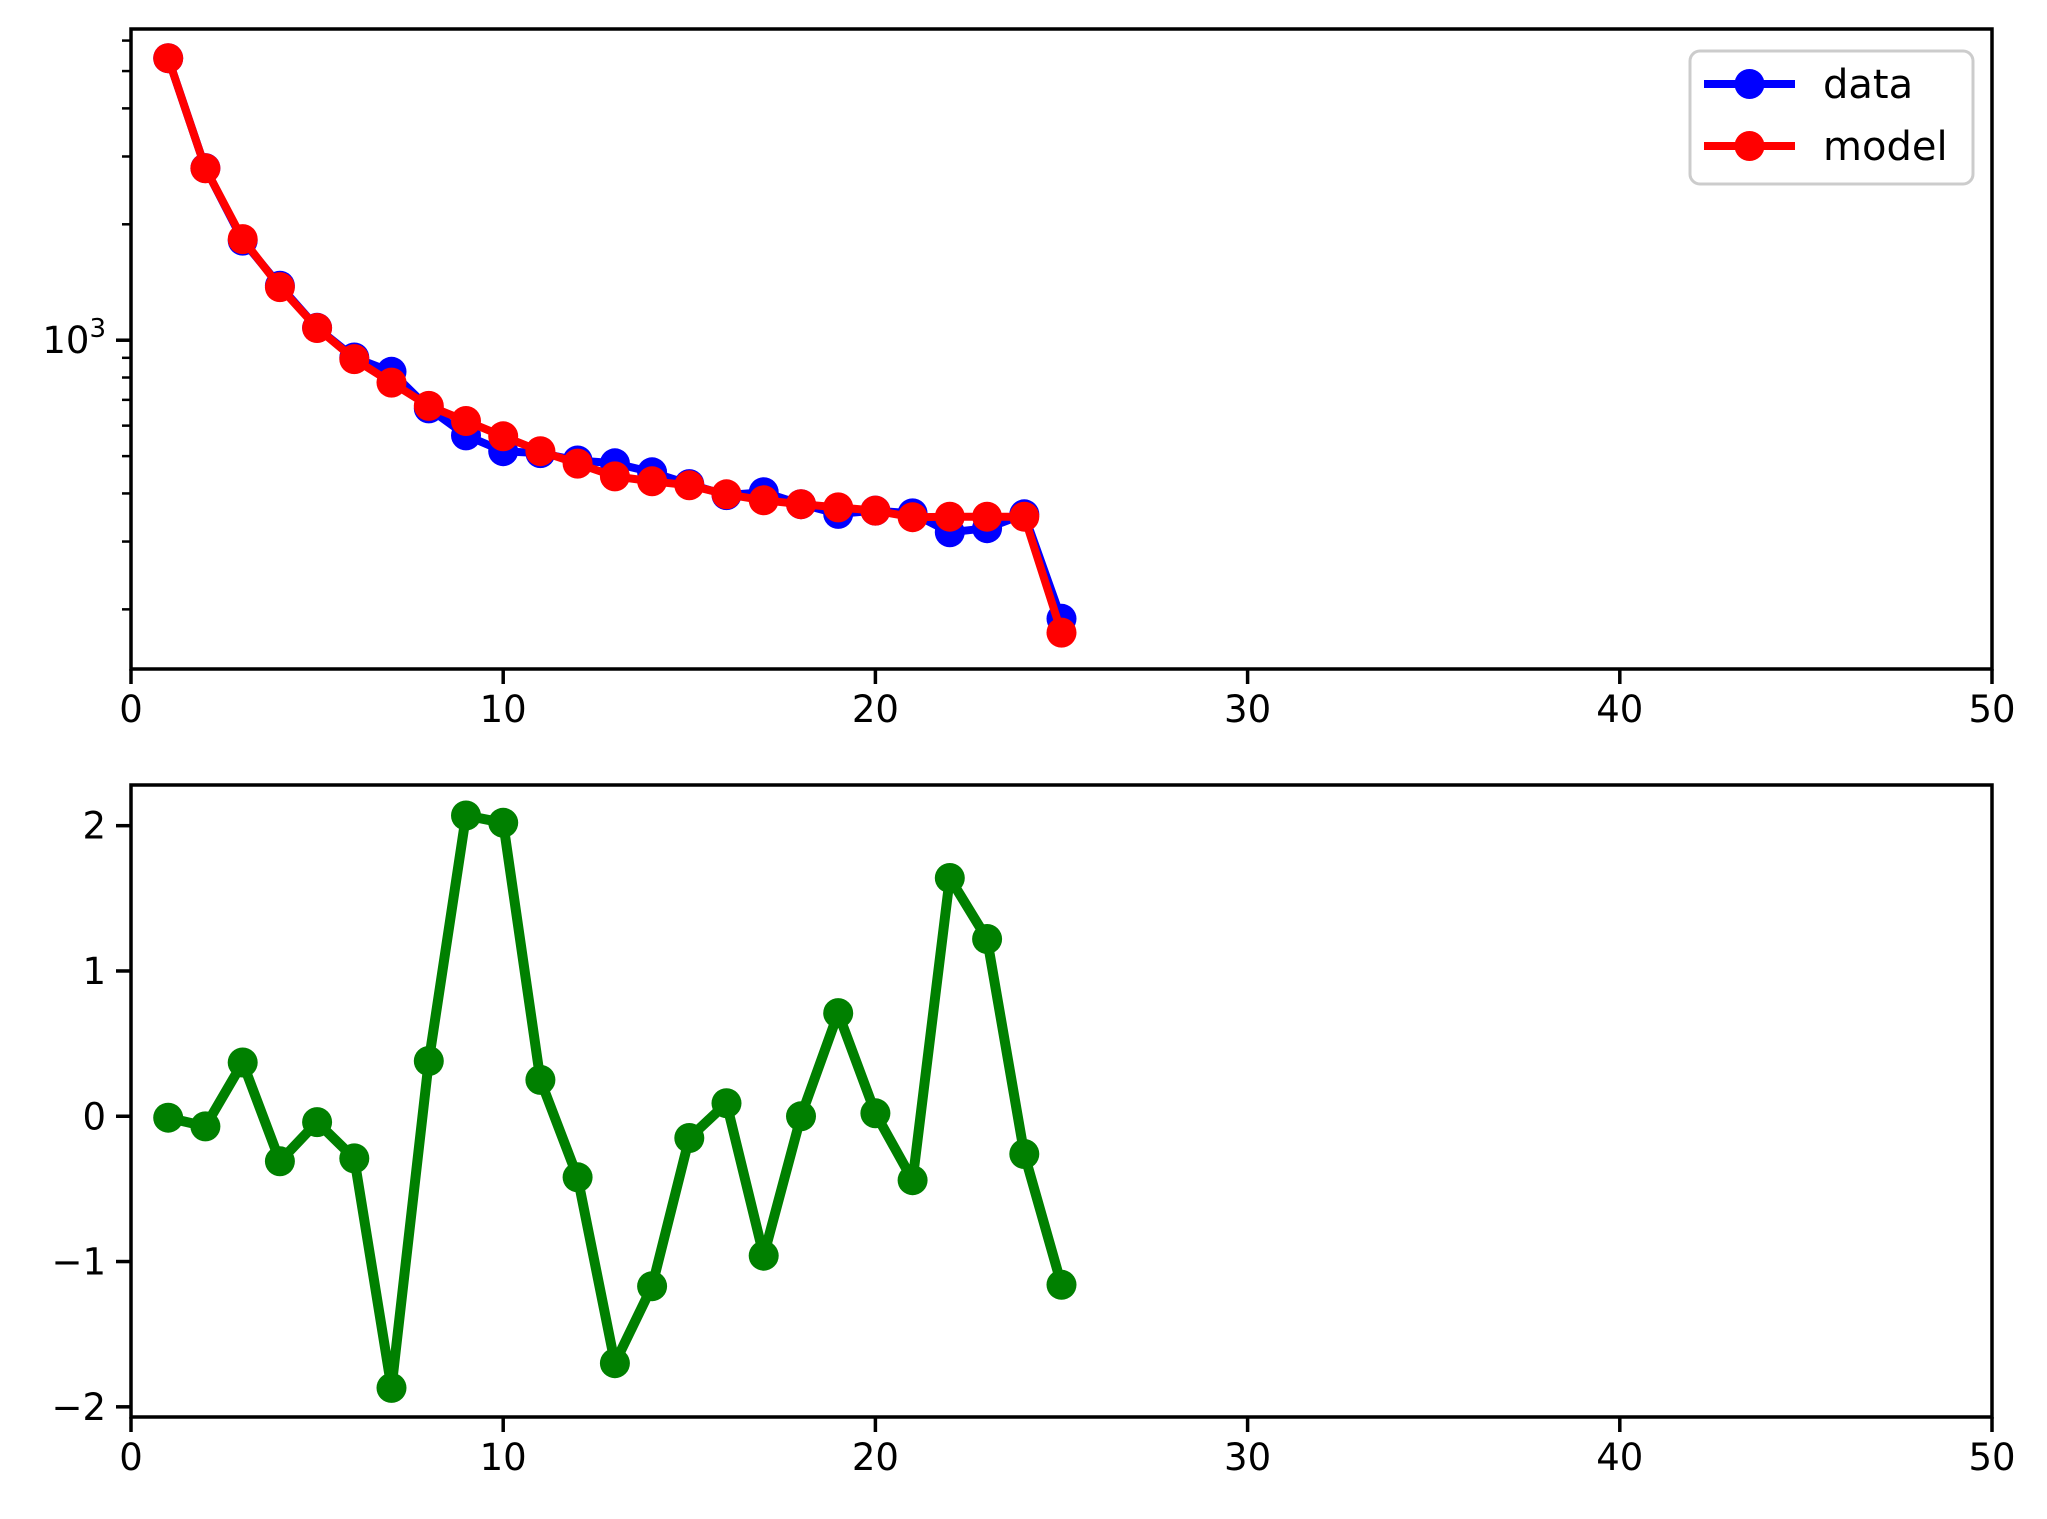 This screenshot has height=1519, width=2047. What do you see at coordinates (94, 1116) in the screenshot?
I see `y-tick-label: 0` at bounding box center [94, 1116].